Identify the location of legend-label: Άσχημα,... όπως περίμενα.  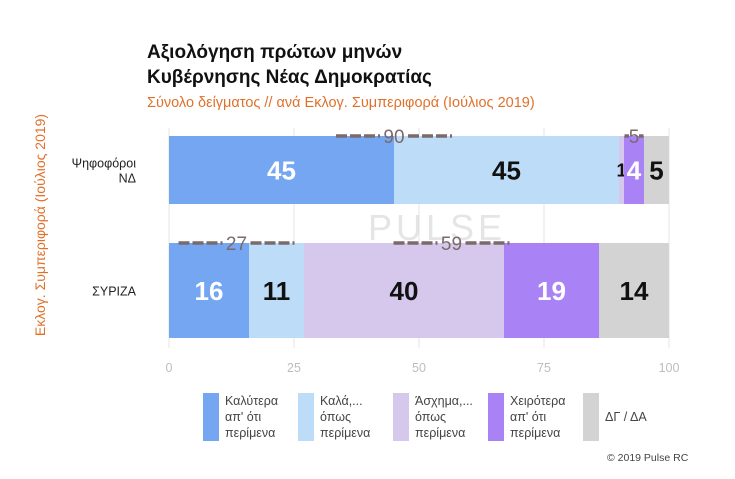
(444, 417).